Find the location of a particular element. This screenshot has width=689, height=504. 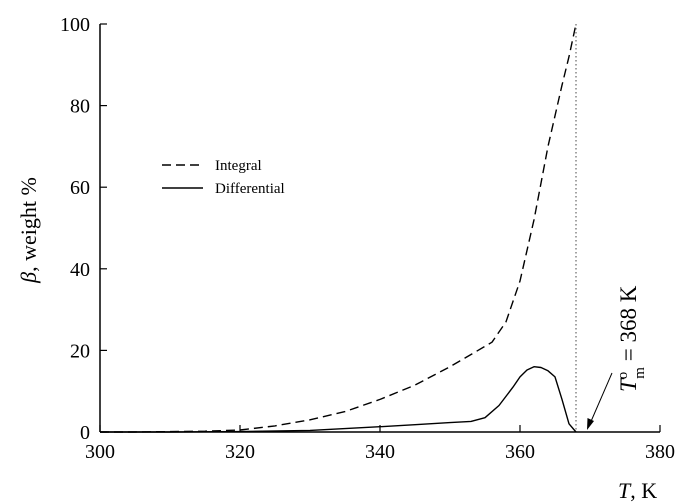

x-axis-title: T, K is located at coordinates (637, 490).